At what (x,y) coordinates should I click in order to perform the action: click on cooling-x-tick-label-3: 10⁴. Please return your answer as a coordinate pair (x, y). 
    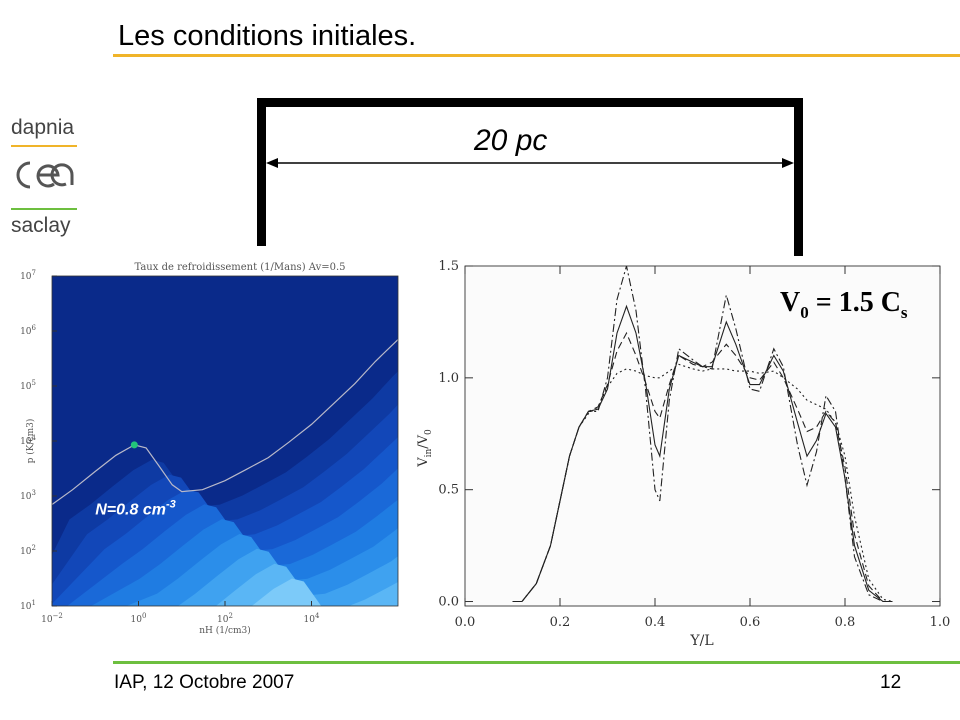
    Looking at the image, I should click on (312, 618).